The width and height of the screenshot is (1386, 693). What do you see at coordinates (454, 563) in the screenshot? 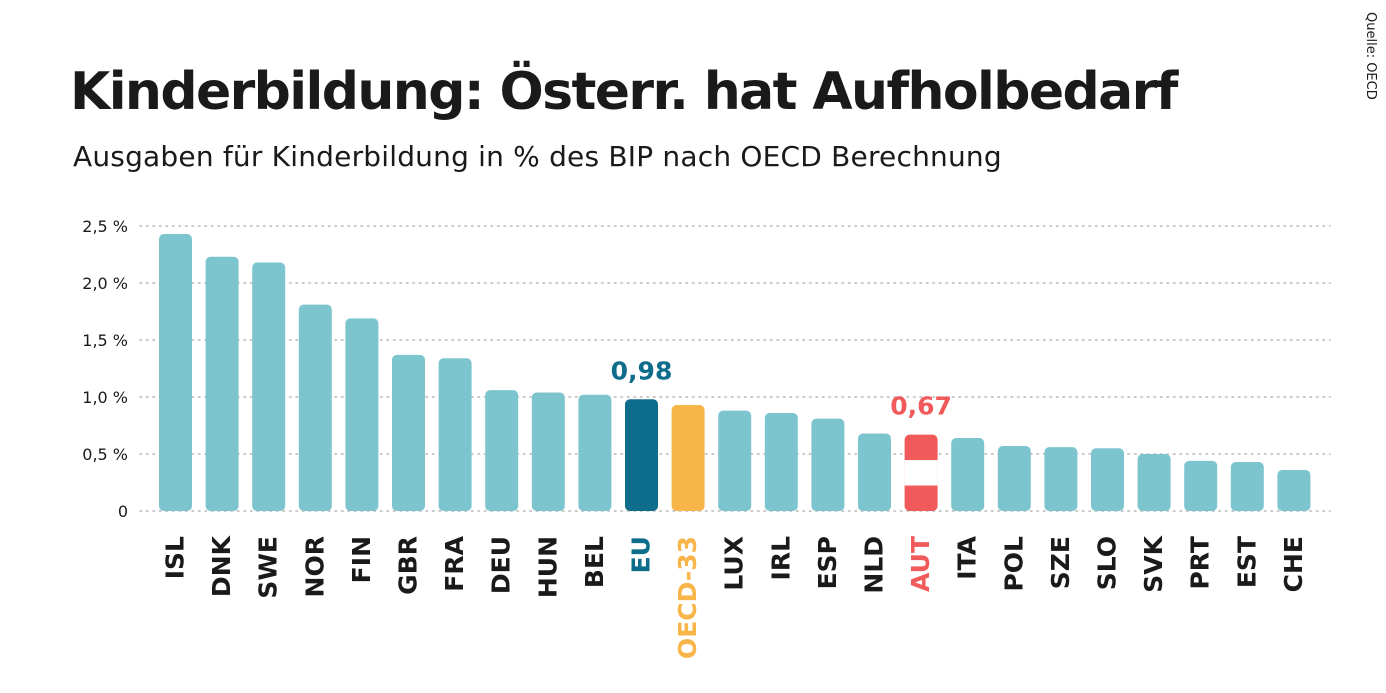
I see `x-tick-label-fra: FRA` at bounding box center [454, 563].